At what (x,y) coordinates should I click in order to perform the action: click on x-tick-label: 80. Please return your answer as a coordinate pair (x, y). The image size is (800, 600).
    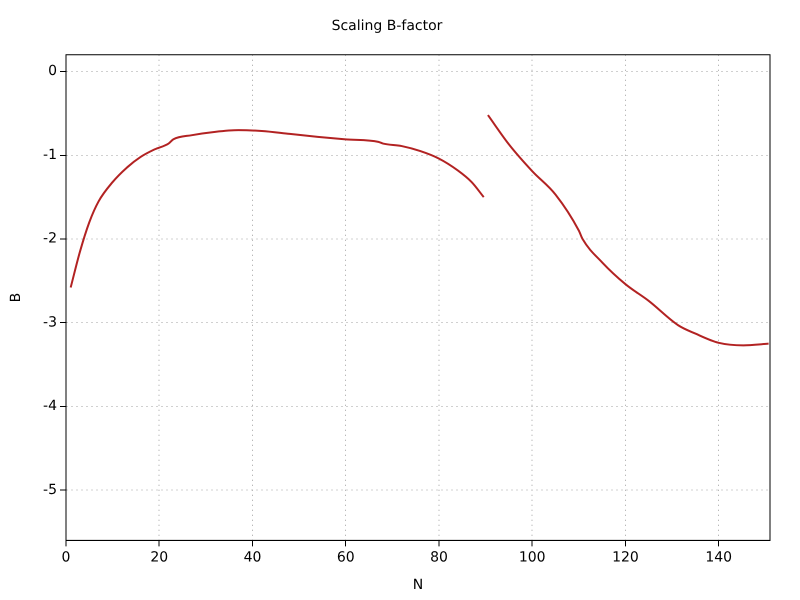
    Looking at the image, I should click on (439, 557).